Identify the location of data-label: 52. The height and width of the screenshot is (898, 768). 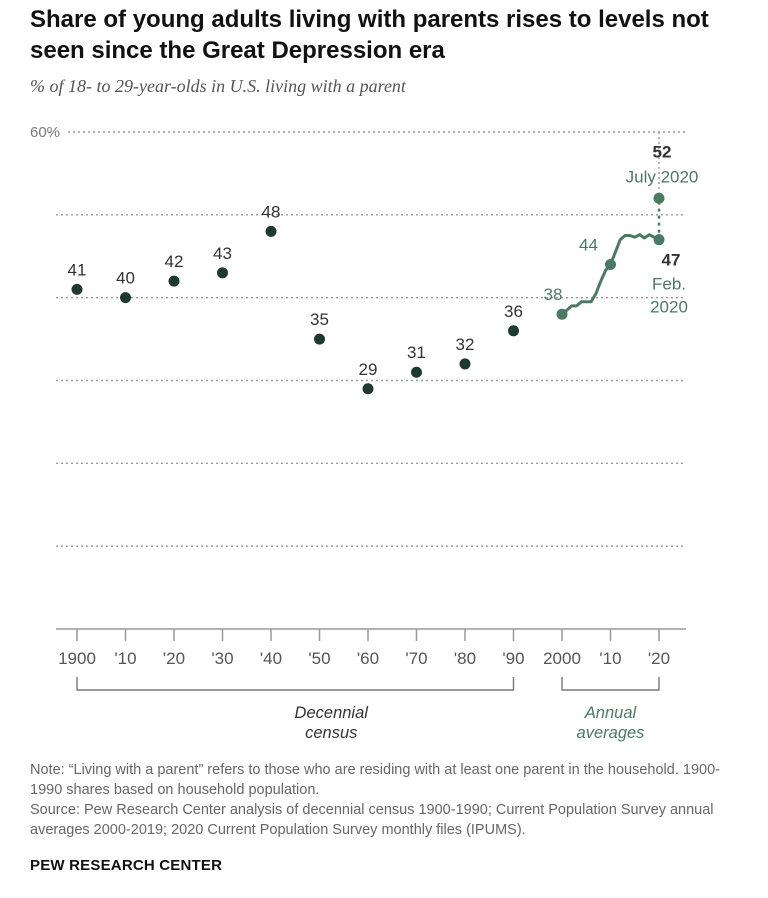
(662, 151).